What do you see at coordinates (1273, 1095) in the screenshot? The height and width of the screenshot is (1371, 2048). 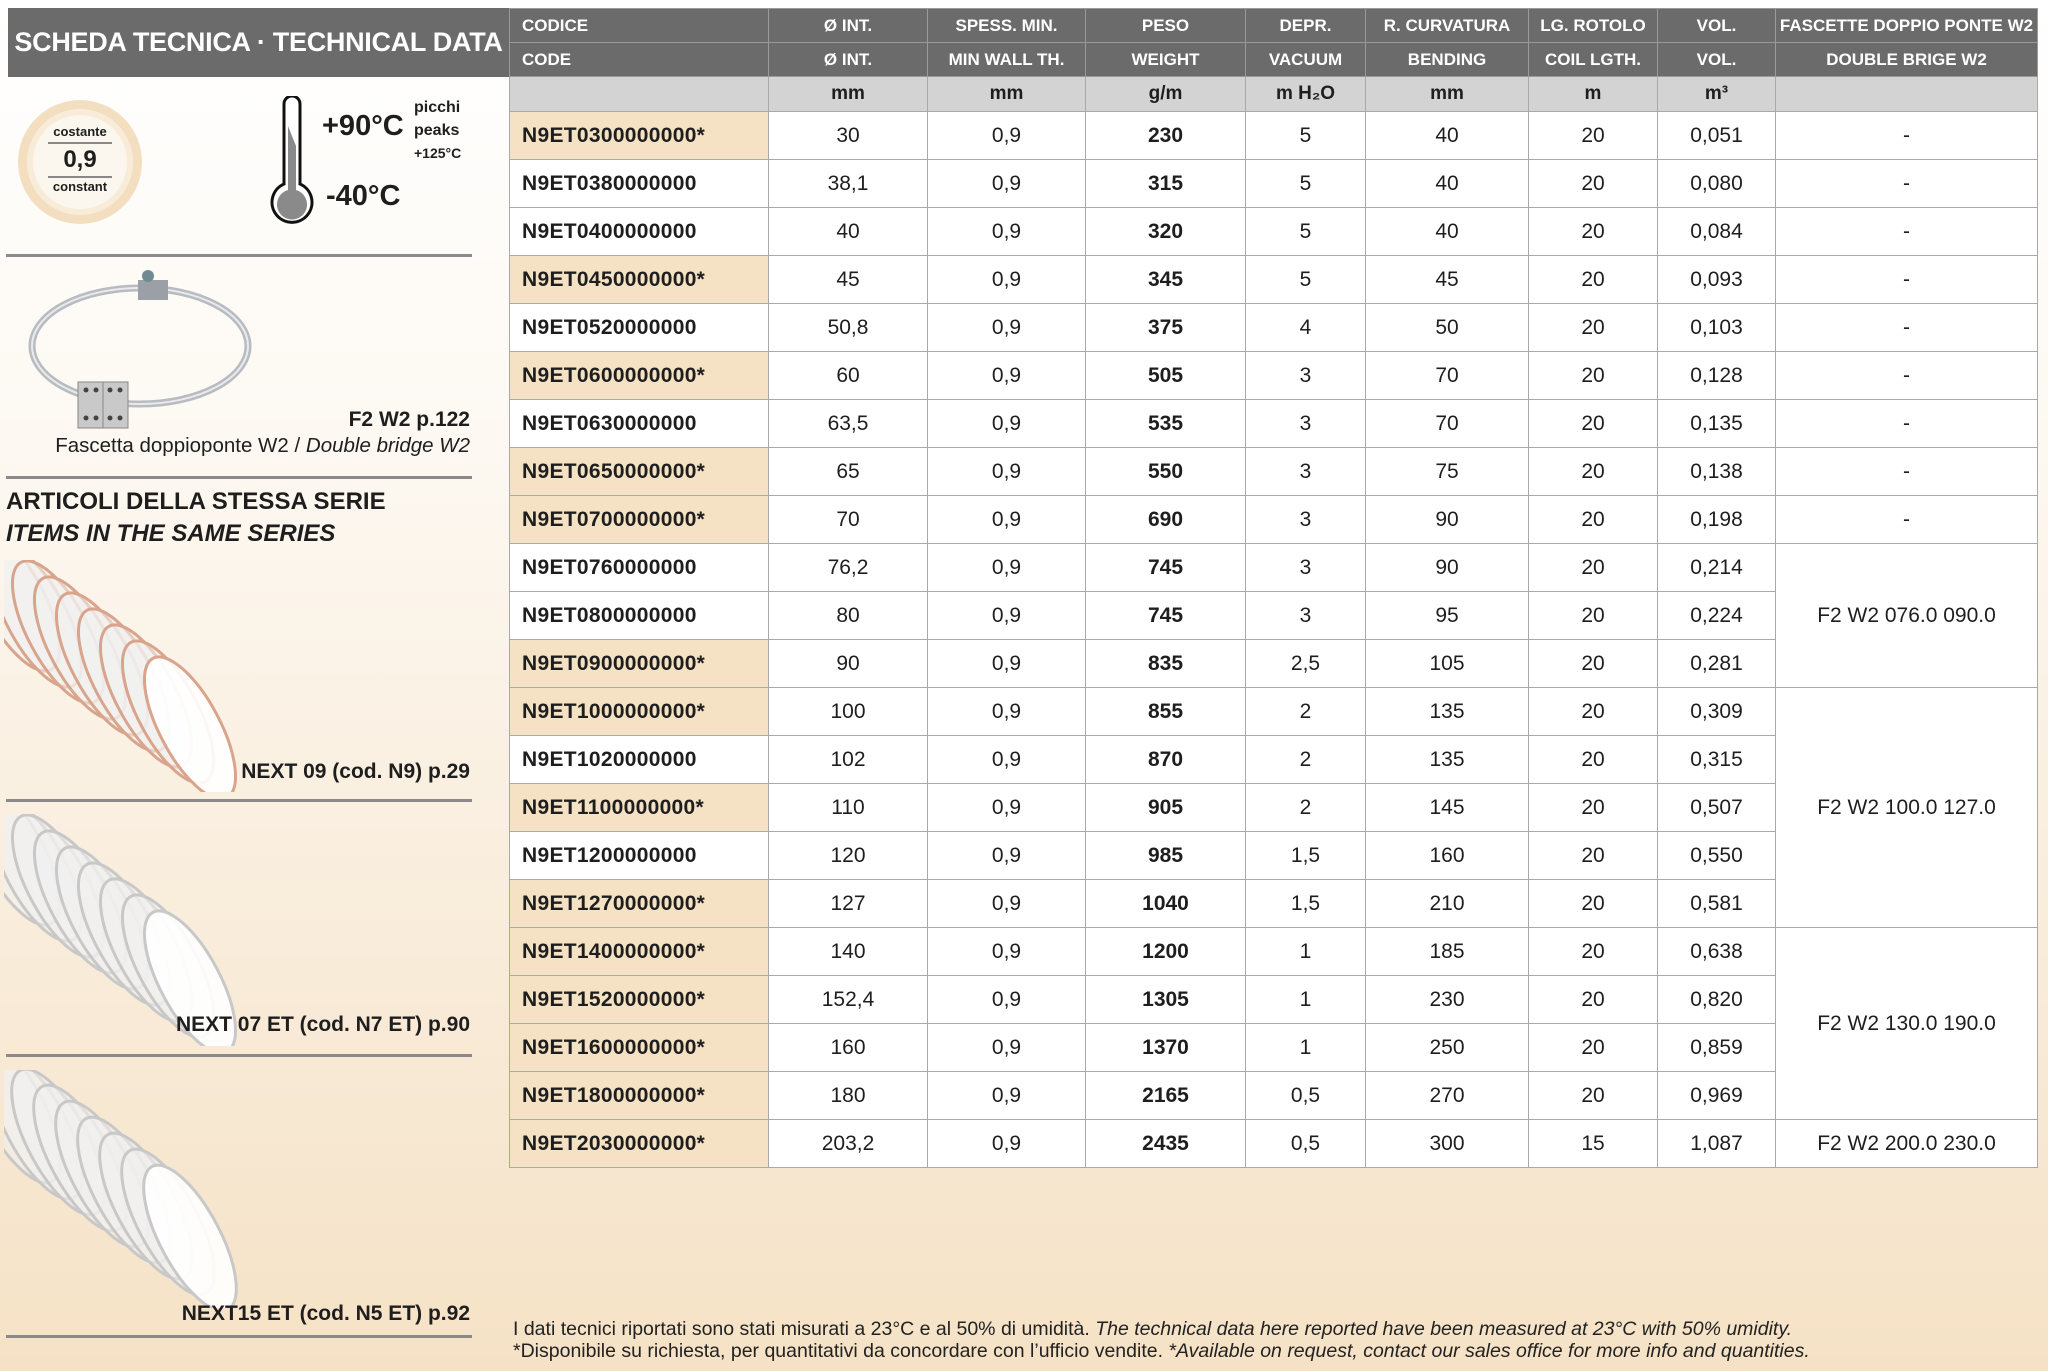 I see `table-row: N9ET1800000000* 180 0,9 2165 0,5 270 20 0,969` at bounding box center [1273, 1095].